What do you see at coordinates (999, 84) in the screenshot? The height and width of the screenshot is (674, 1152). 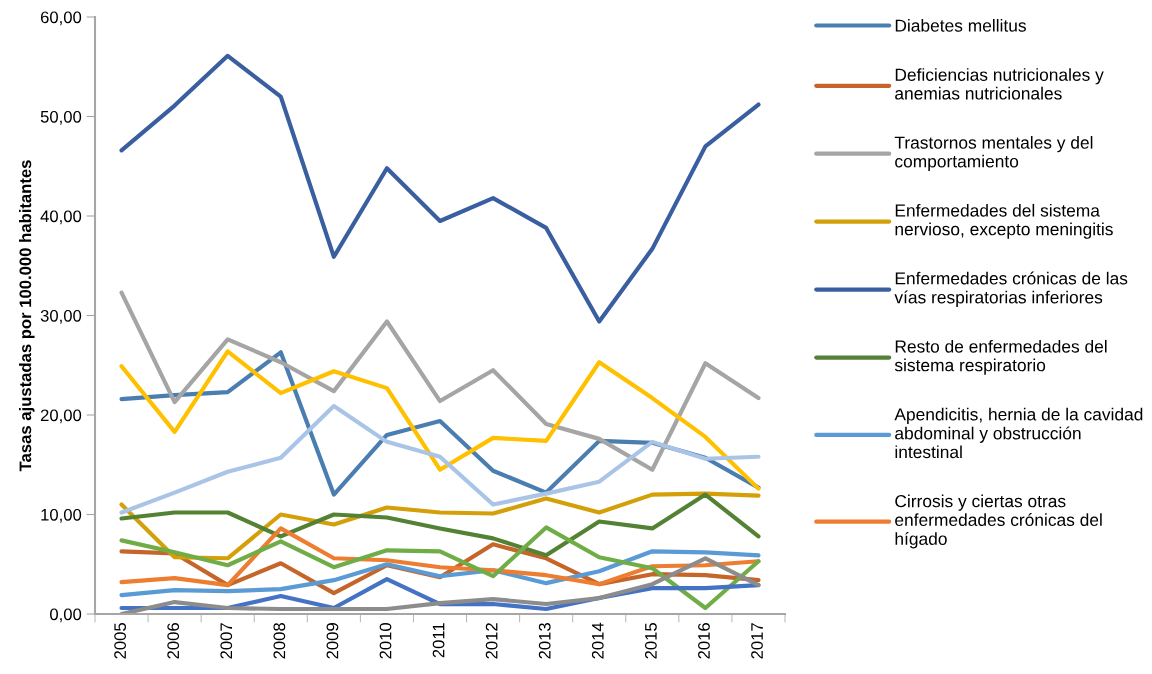 I see `legend-label: Deficiencias nutricionales y anemias nutricionales` at bounding box center [999, 84].